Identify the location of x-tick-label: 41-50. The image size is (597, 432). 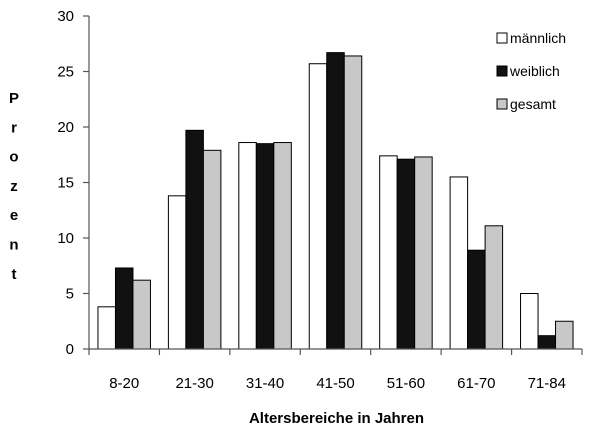
(335, 383).